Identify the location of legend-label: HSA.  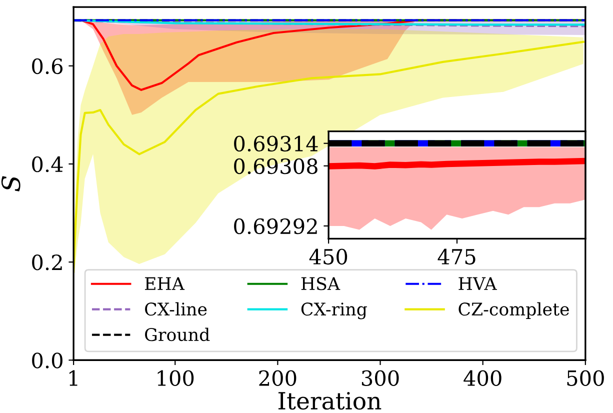
(320, 283).